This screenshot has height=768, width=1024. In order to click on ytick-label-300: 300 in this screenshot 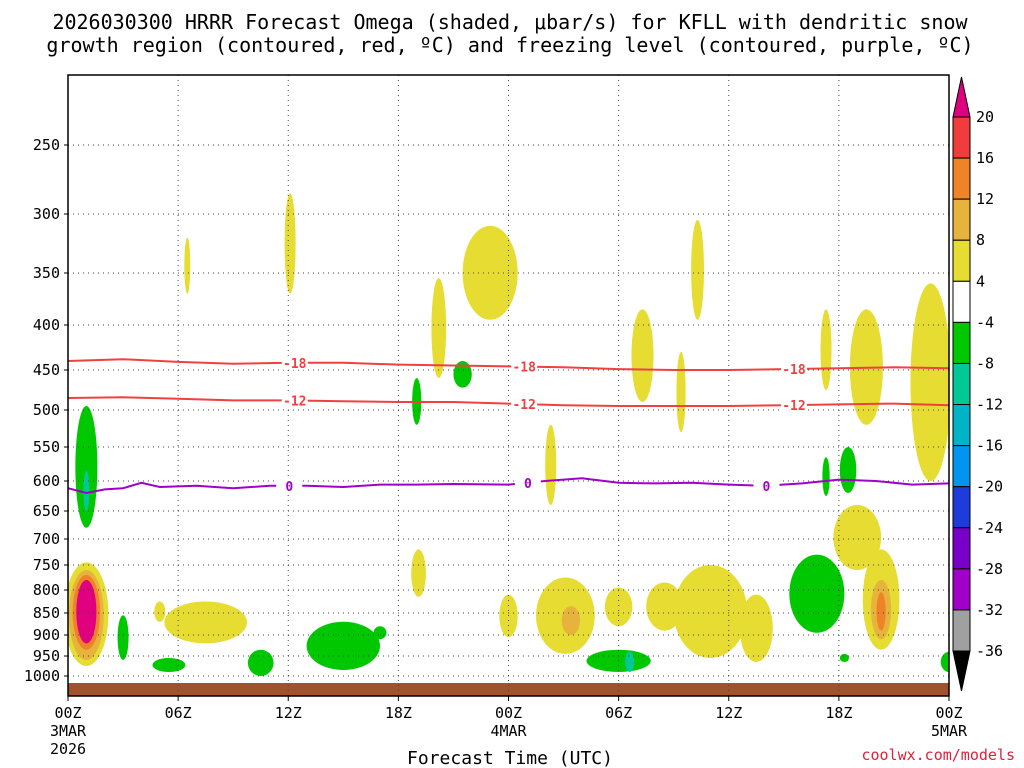, I will do `click(46, 214)`.